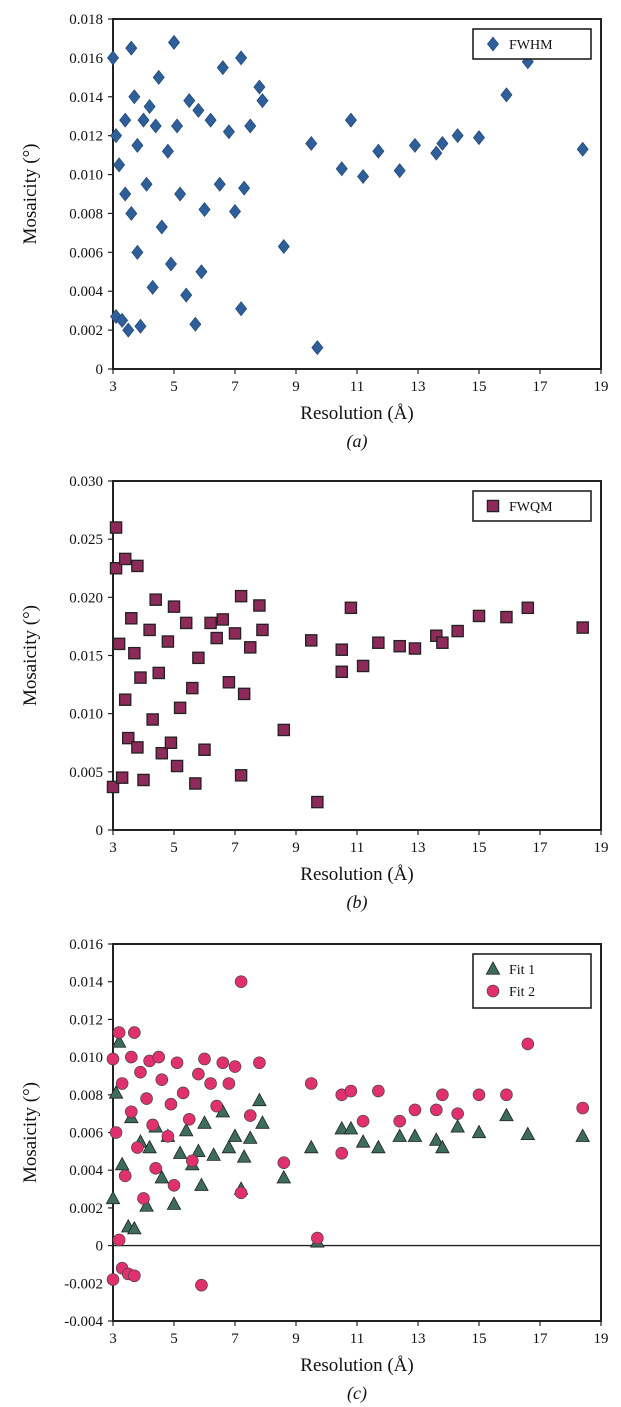 This screenshot has width=621, height=1407. Describe the element at coordinates (86, 331) in the screenshot. I see `y-tick-label: 0.002` at that location.